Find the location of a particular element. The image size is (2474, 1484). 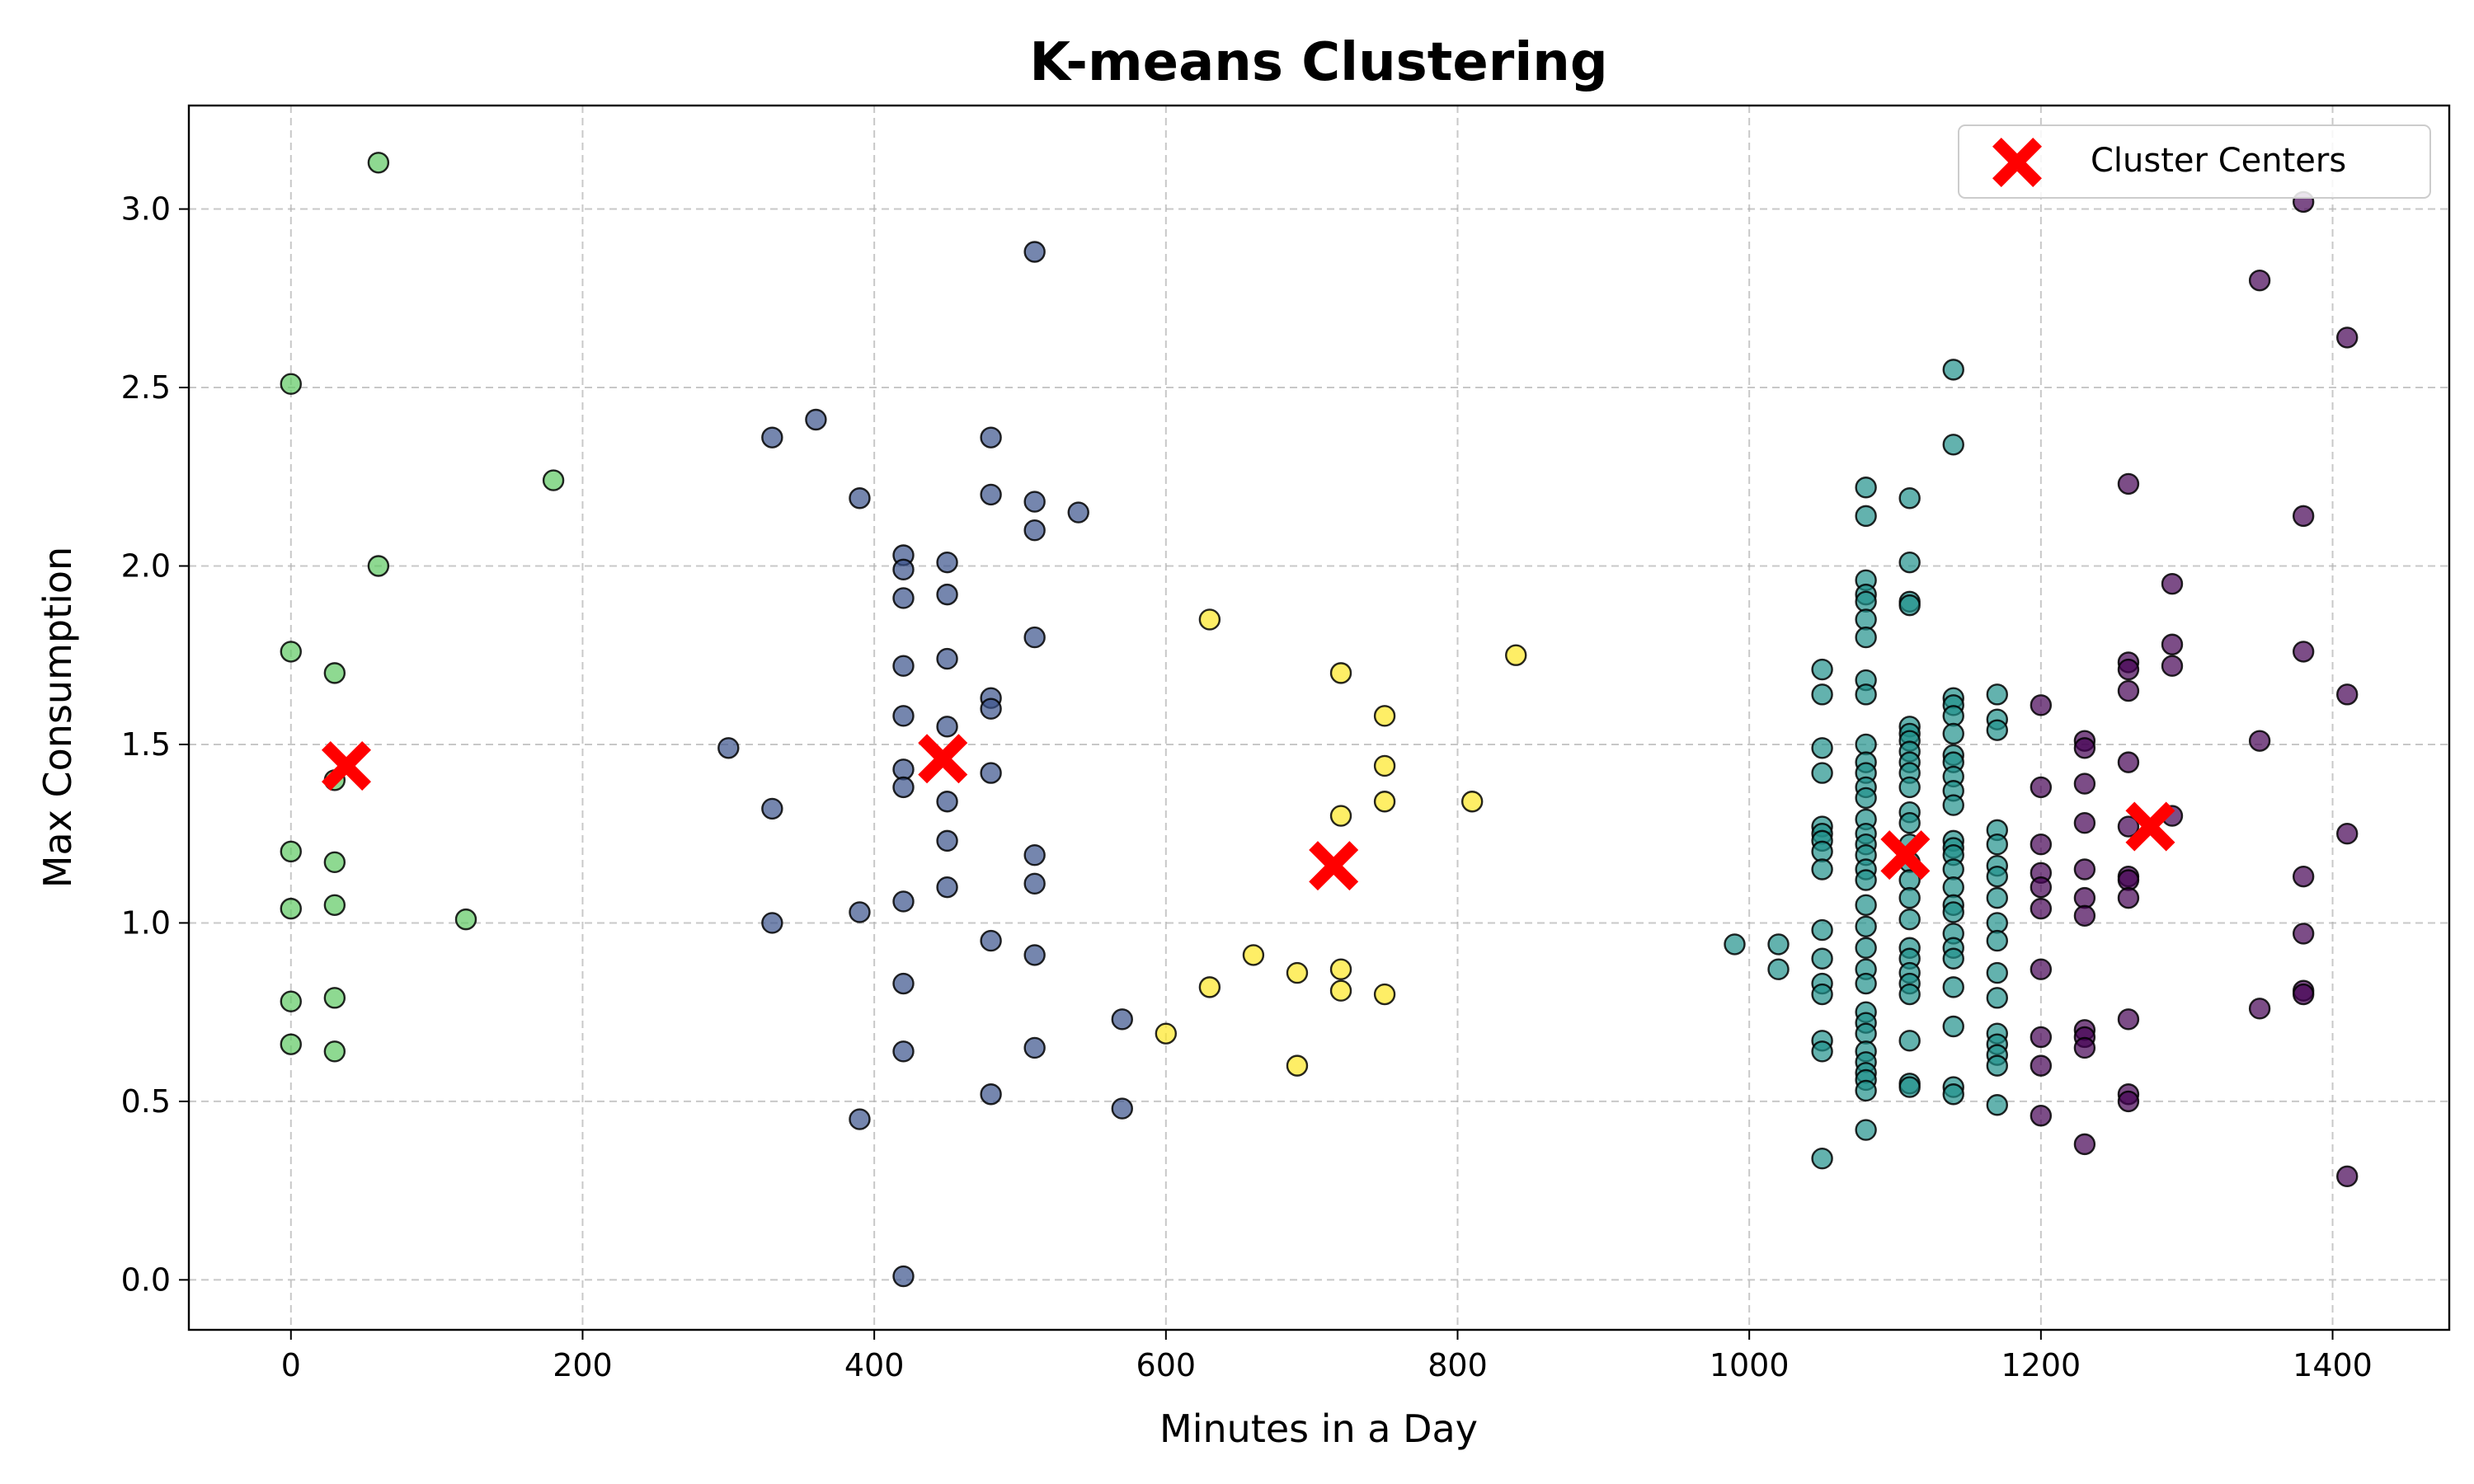

legend-label-cluster-centers: Cluster Centers is located at coordinates (2218, 161).